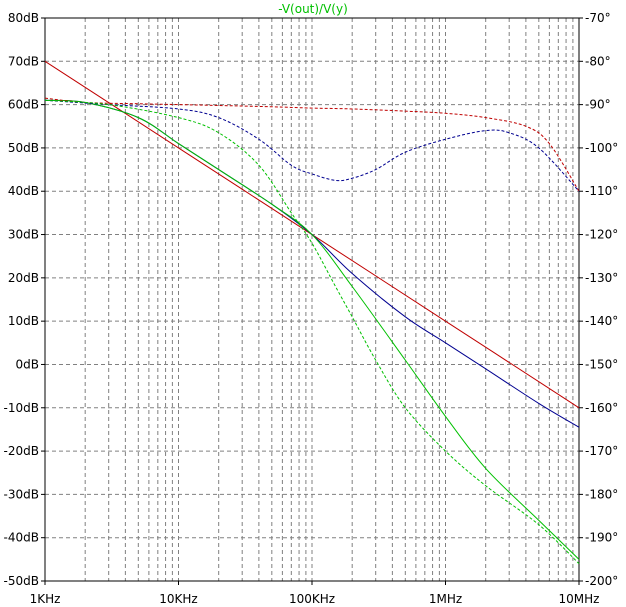  I want to click on x-tick-label: 1KHz, so click(45, 599).